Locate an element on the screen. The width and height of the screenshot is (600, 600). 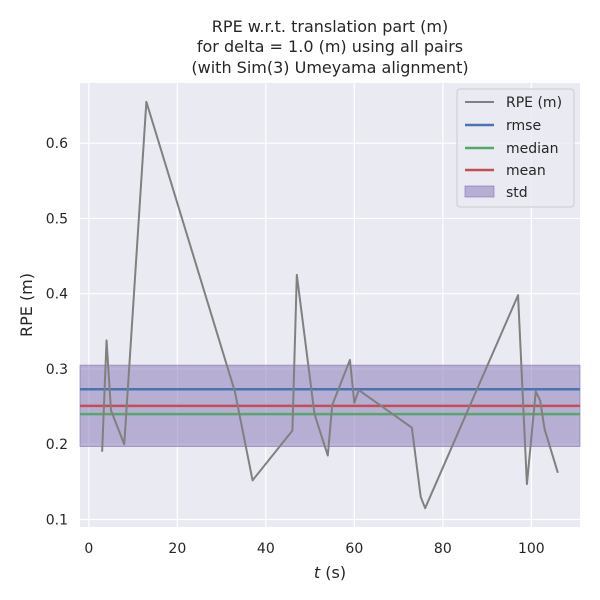
chart-title-line-1: RPE w.r.t. translation part (m) is located at coordinates (330, 26).